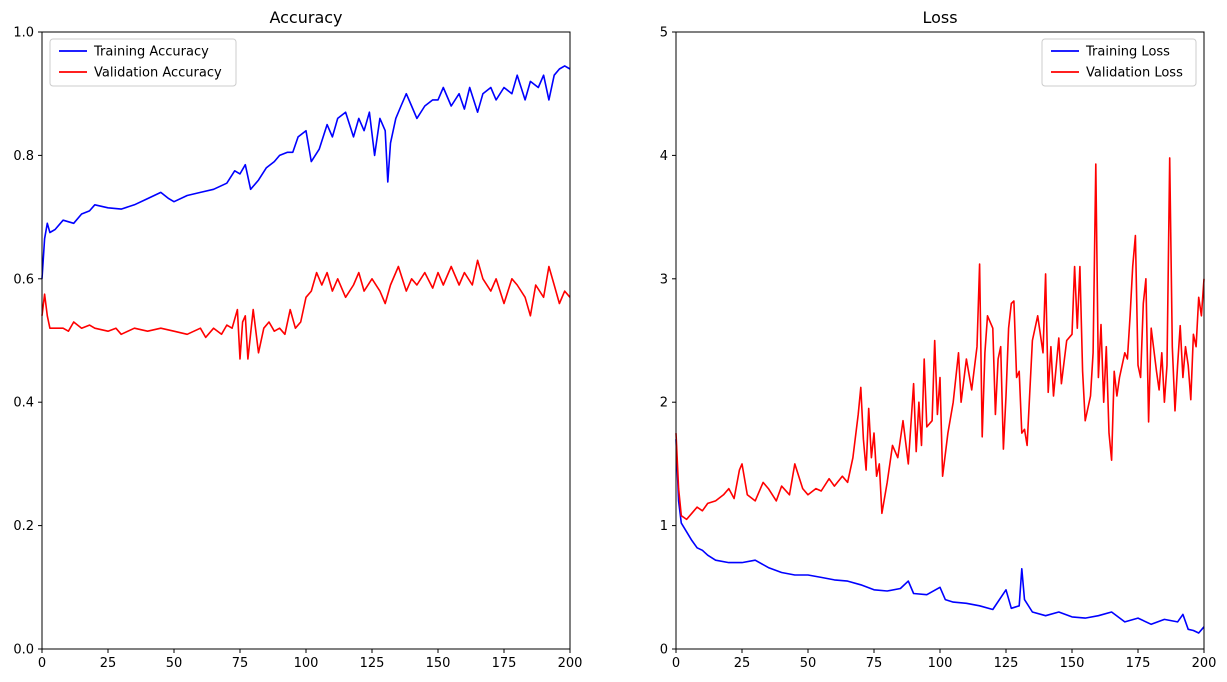  Describe the element at coordinates (158, 73) in the screenshot. I see `legend-label: Validation Accuracy` at that location.